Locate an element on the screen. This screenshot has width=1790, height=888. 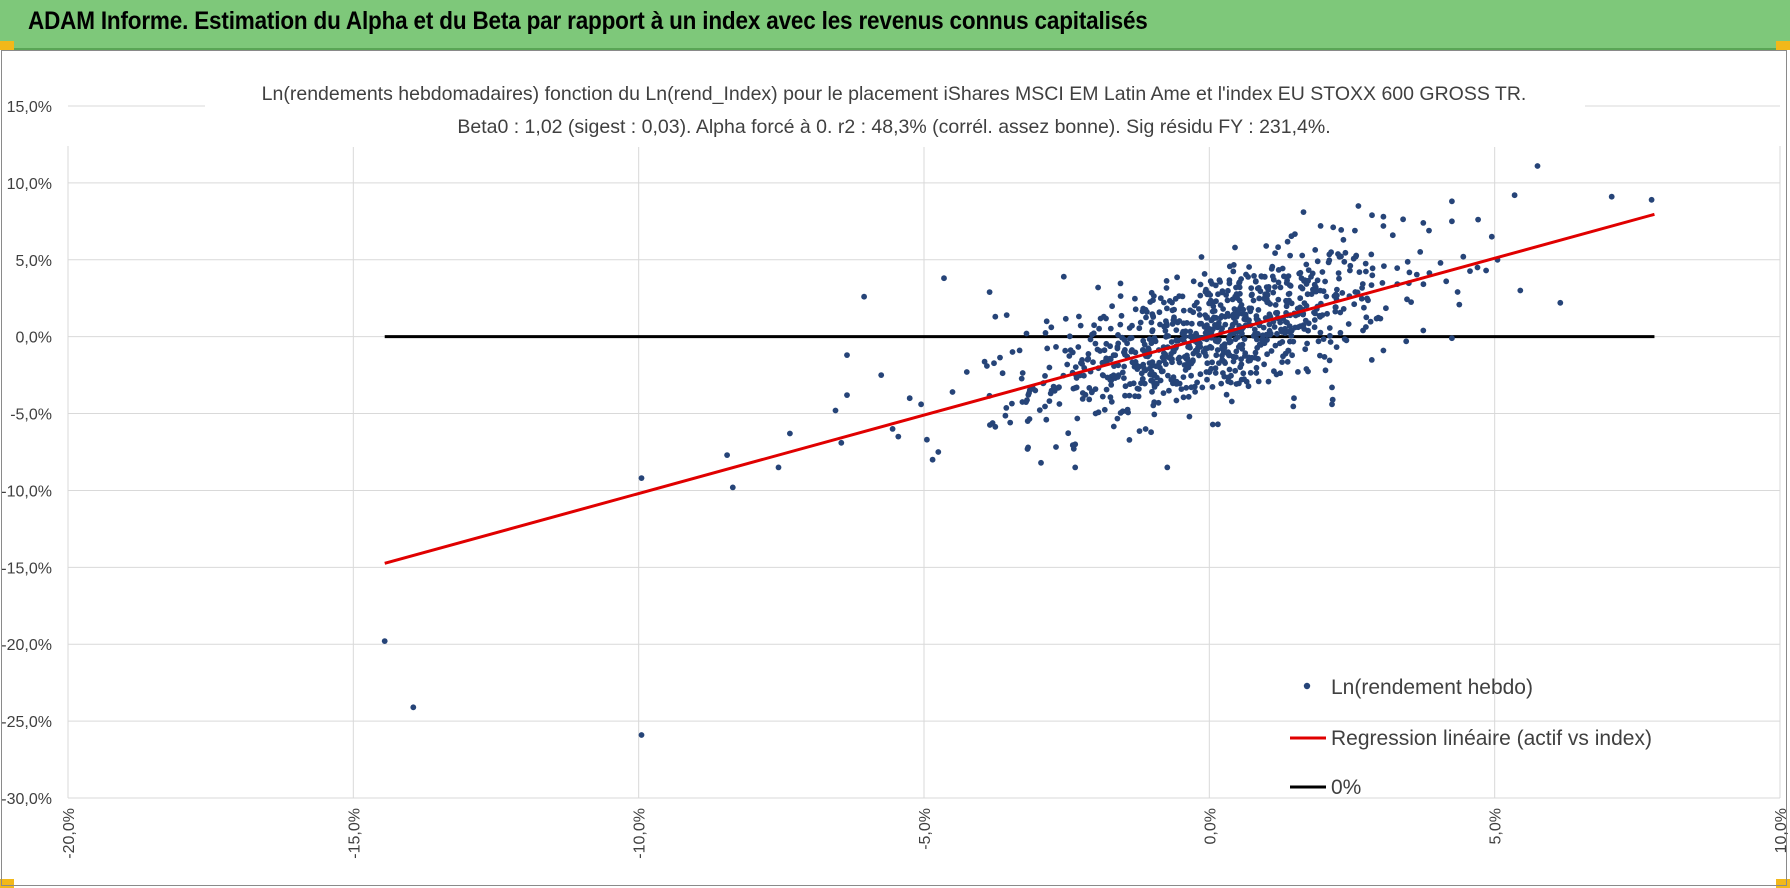
y-tick-label: -5,0% is located at coordinates (31, 415).